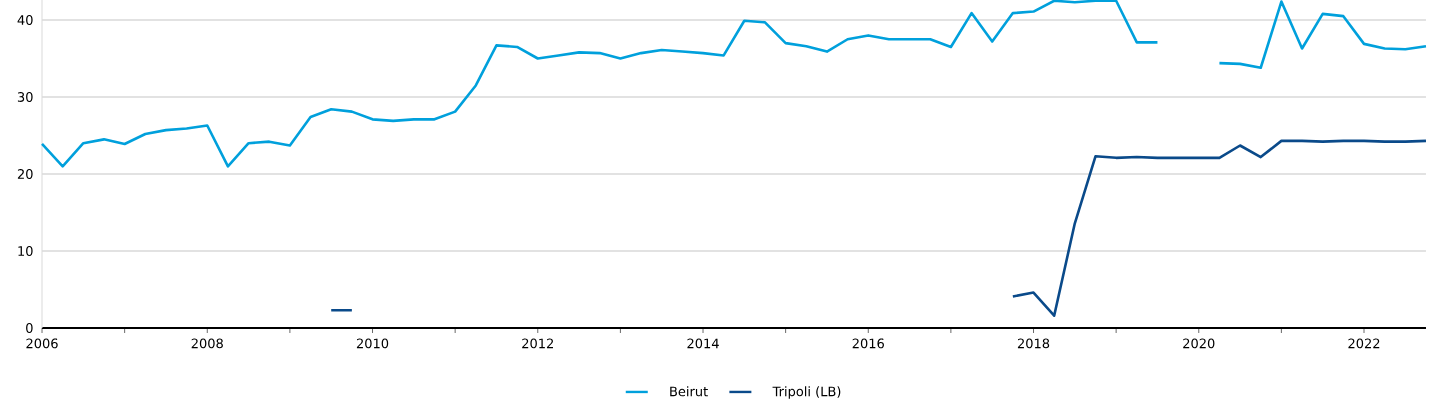  I want to click on x-tick-label: 2018, so click(1033, 343).